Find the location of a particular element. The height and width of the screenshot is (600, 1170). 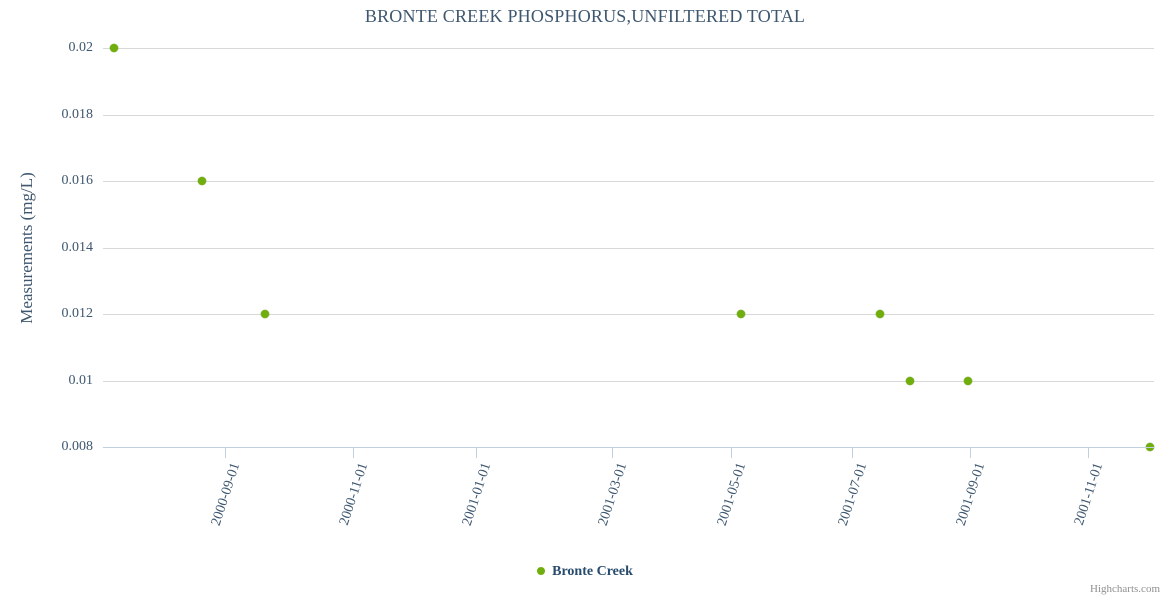

x-axis-tick-label: 2001-01-01 is located at coordinates (487, 463).